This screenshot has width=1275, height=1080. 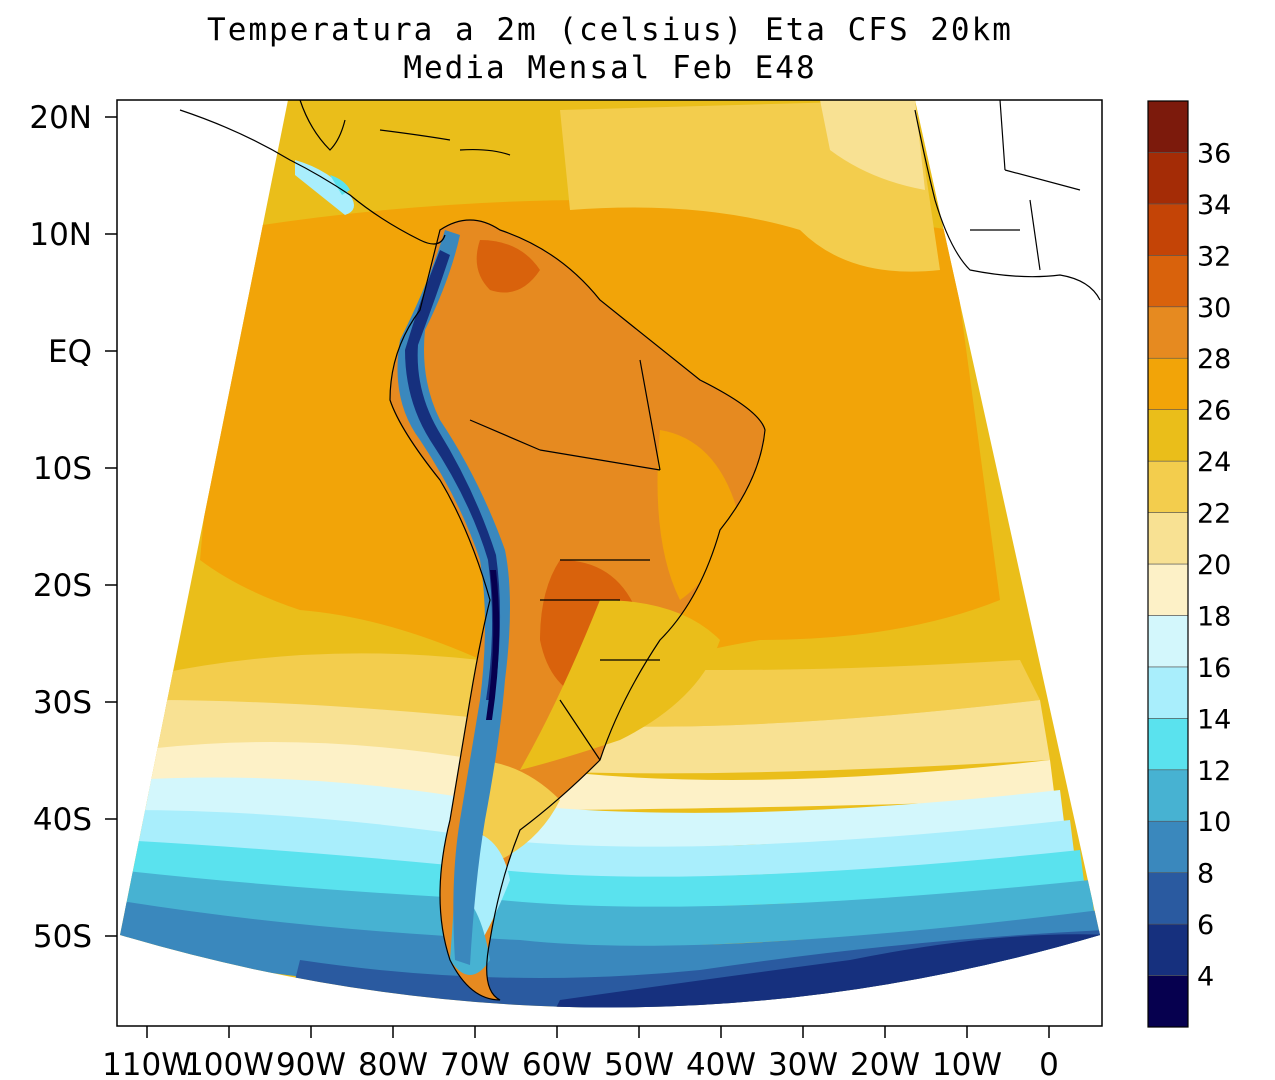 What do you see at coordinates (967, 1063) in the screenshot?
I see `lon-label: 10W` at bounding box center [967, 1063].